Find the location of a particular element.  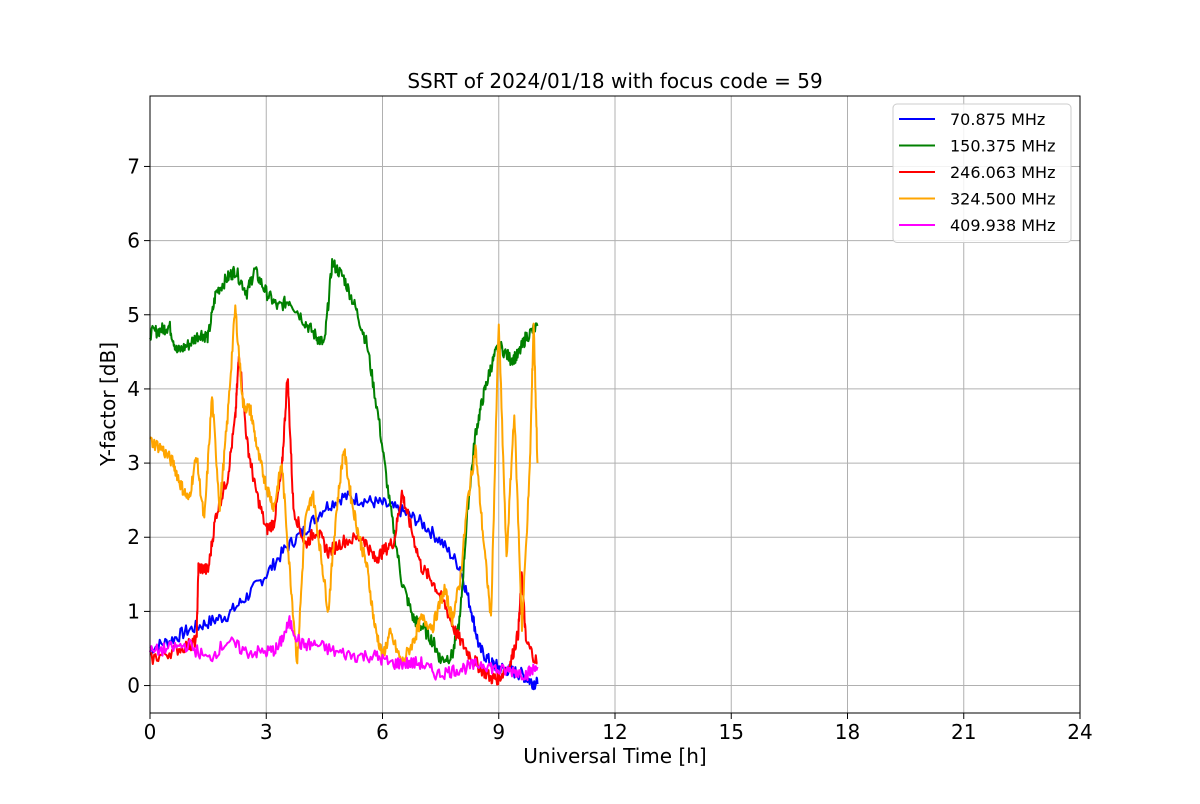

legend-box is located at coordinates (982, 173).